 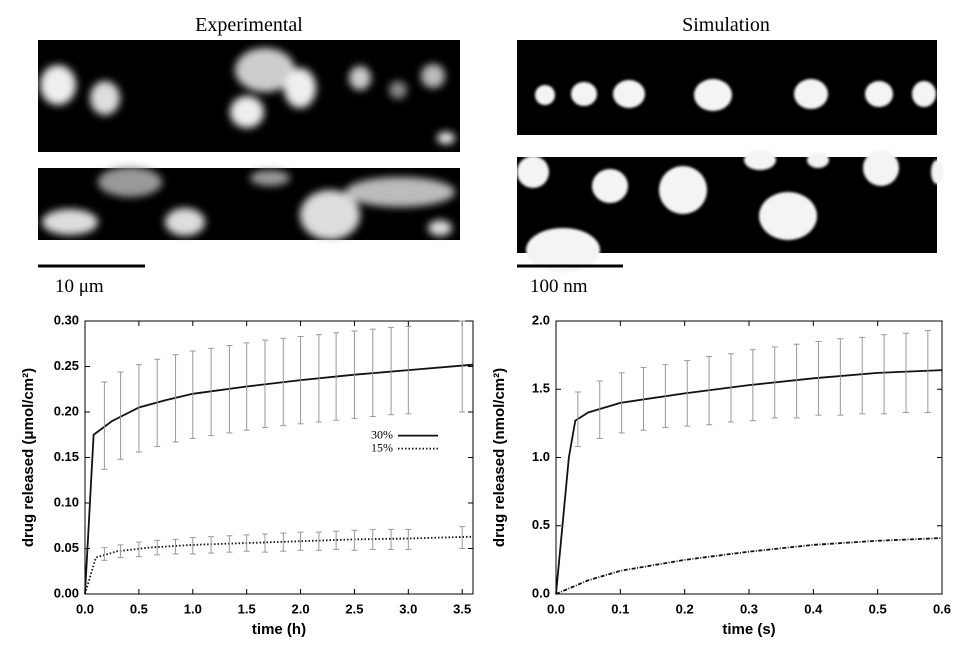 I want to click on x-axis-label: time (h), so click(x=279, y=629).